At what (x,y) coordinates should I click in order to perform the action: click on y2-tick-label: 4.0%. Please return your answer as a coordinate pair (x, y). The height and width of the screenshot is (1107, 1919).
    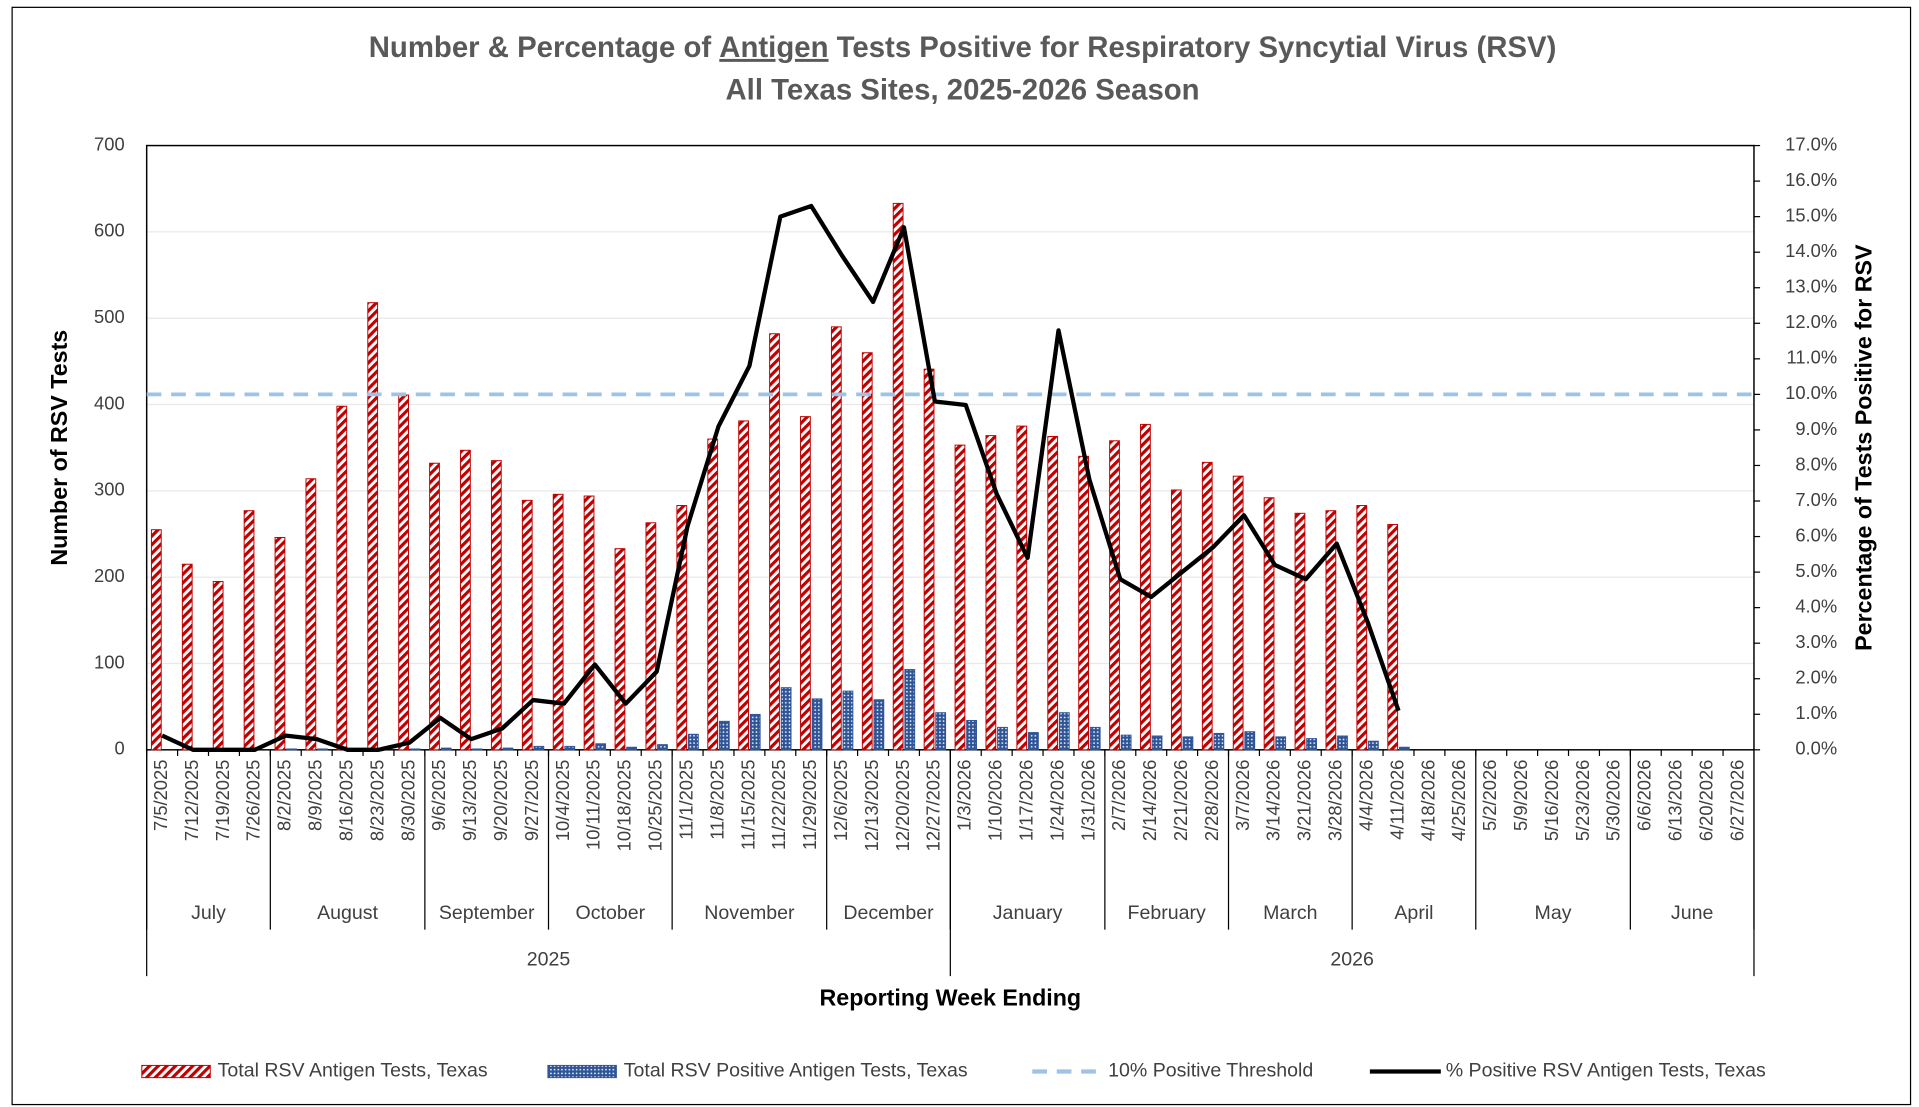
    Looking at the image, I should click on (1816, 605).